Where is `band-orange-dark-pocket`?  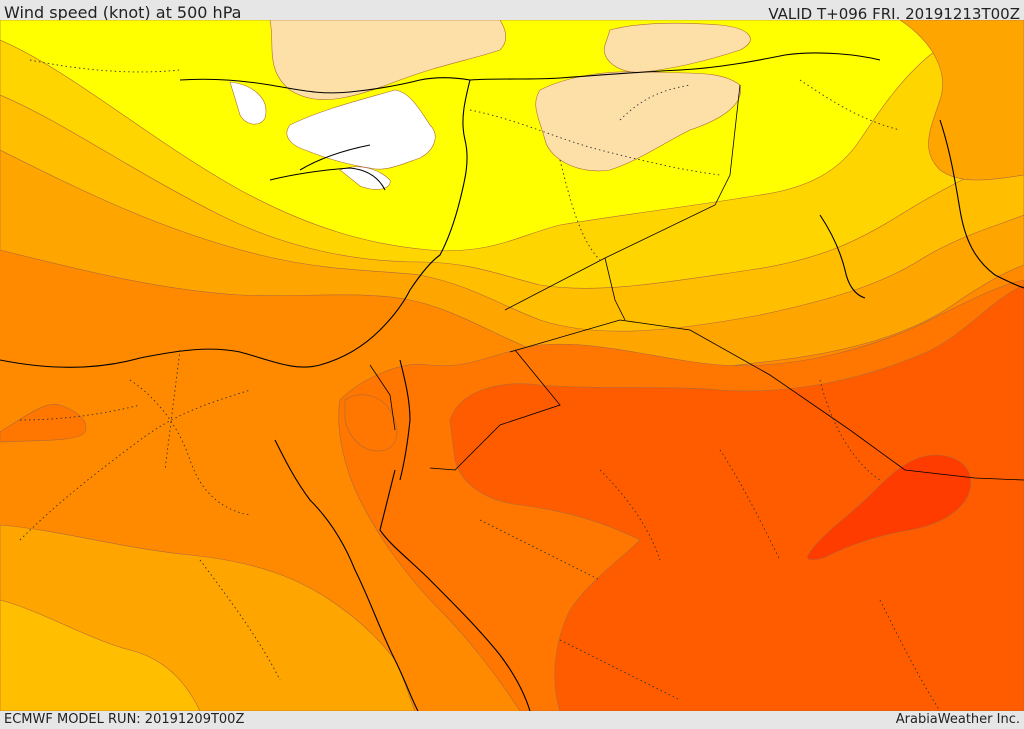
band-orange-dark-pocket is located at coordinates (371, 423).